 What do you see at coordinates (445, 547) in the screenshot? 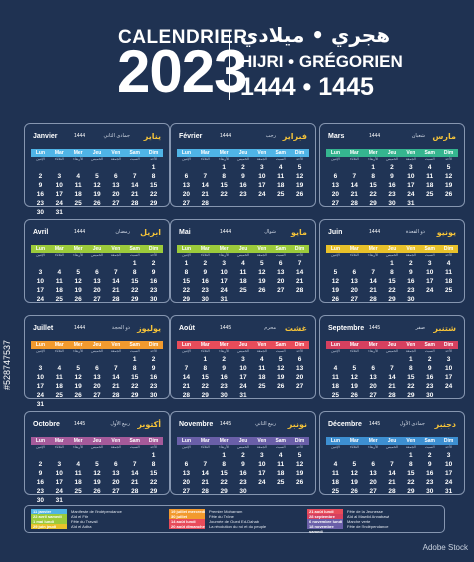
I see `watermark: Adobe Stock` at bounding box center [445, 547].